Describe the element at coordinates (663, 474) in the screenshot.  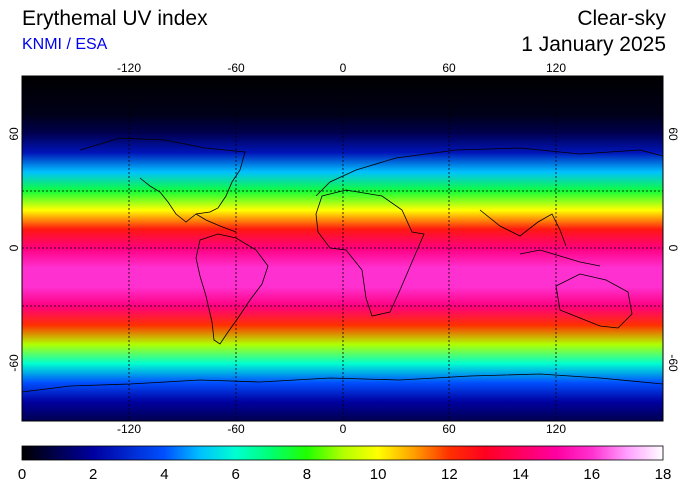
I see `colorbar-label: 18` at that location.